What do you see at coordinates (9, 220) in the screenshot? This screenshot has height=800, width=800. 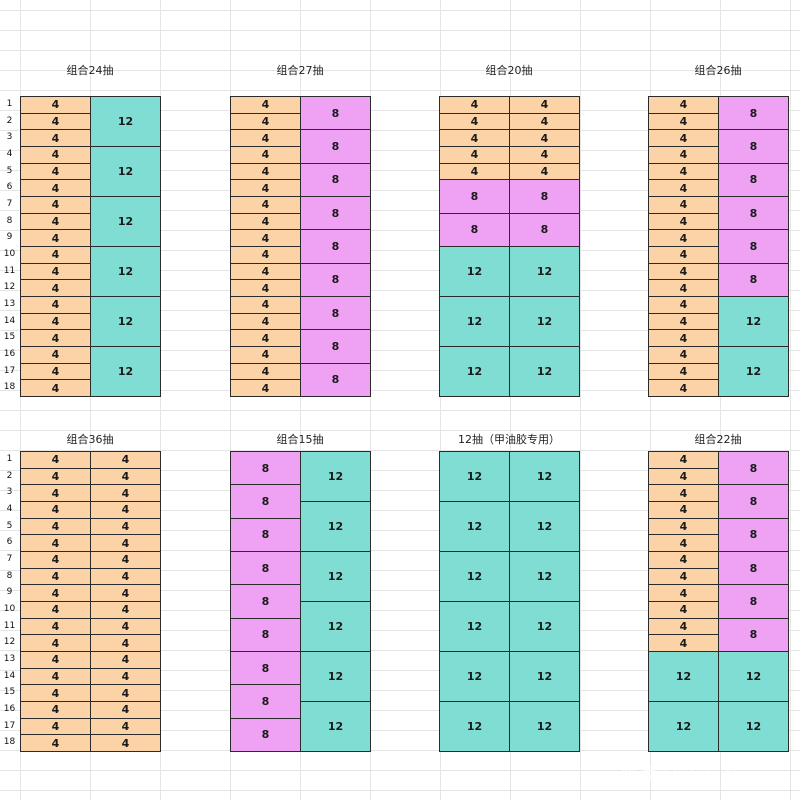 I see `row-number: 8` at bounding box center [9, 220].